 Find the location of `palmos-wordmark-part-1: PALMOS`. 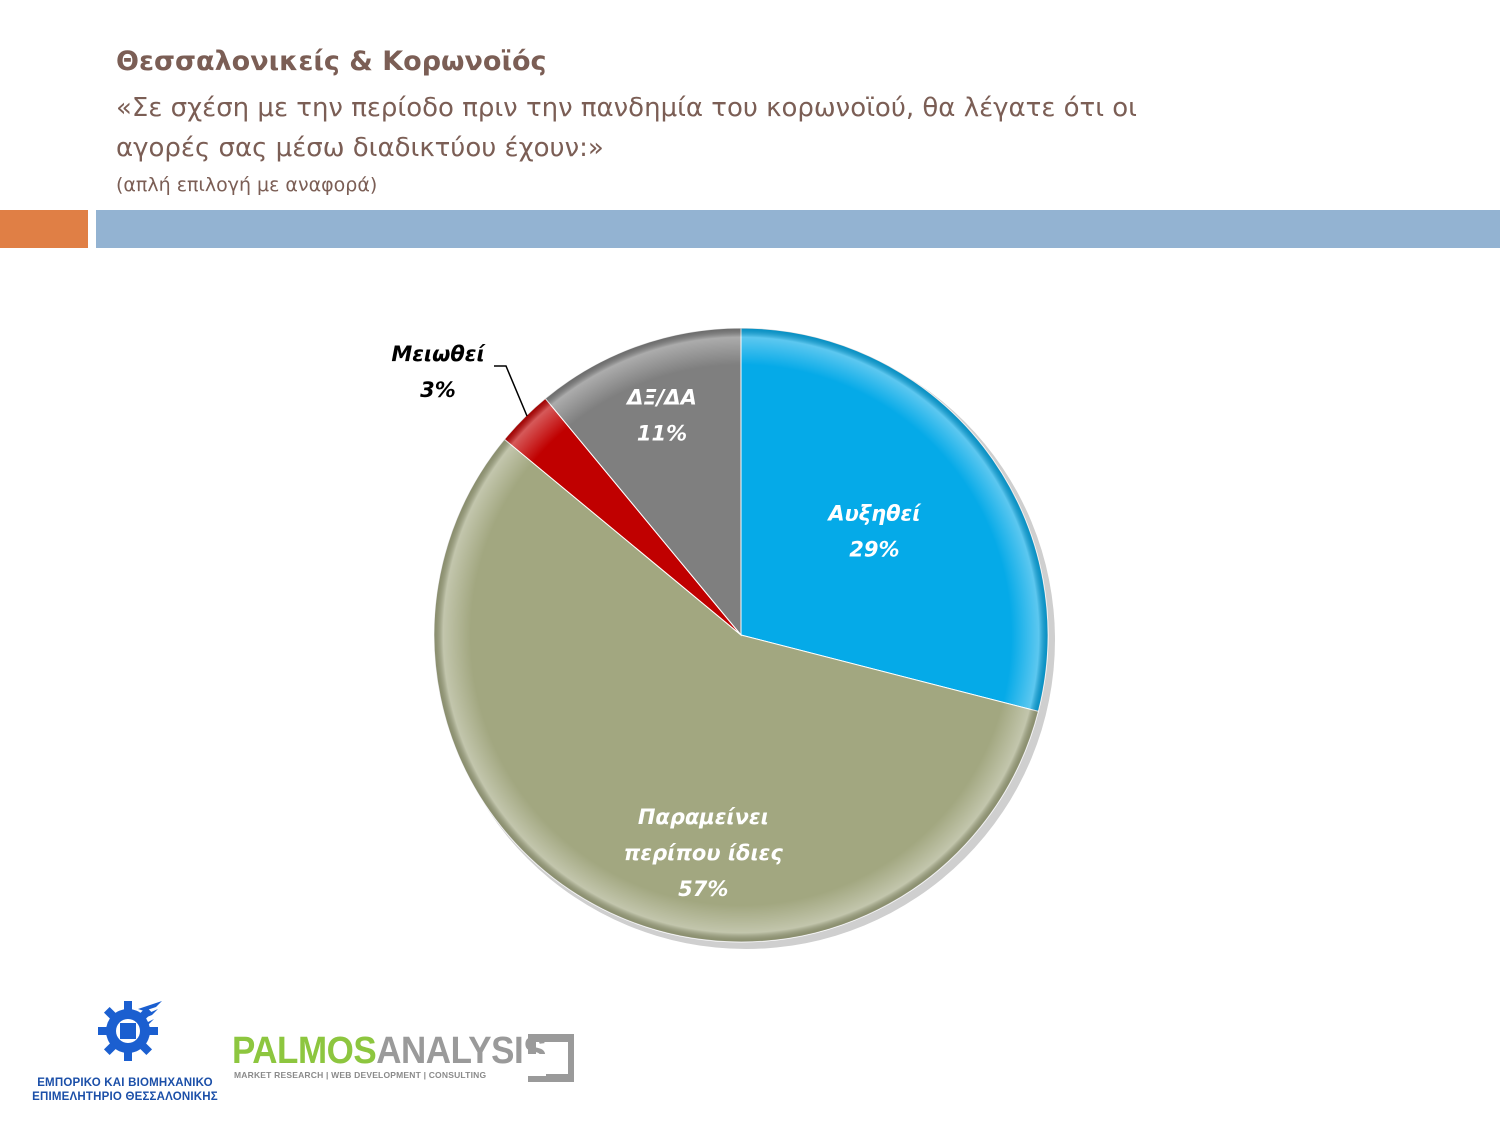

palmos-wordmark-part-1: PALMOS is located at coordinates (304, 1051).